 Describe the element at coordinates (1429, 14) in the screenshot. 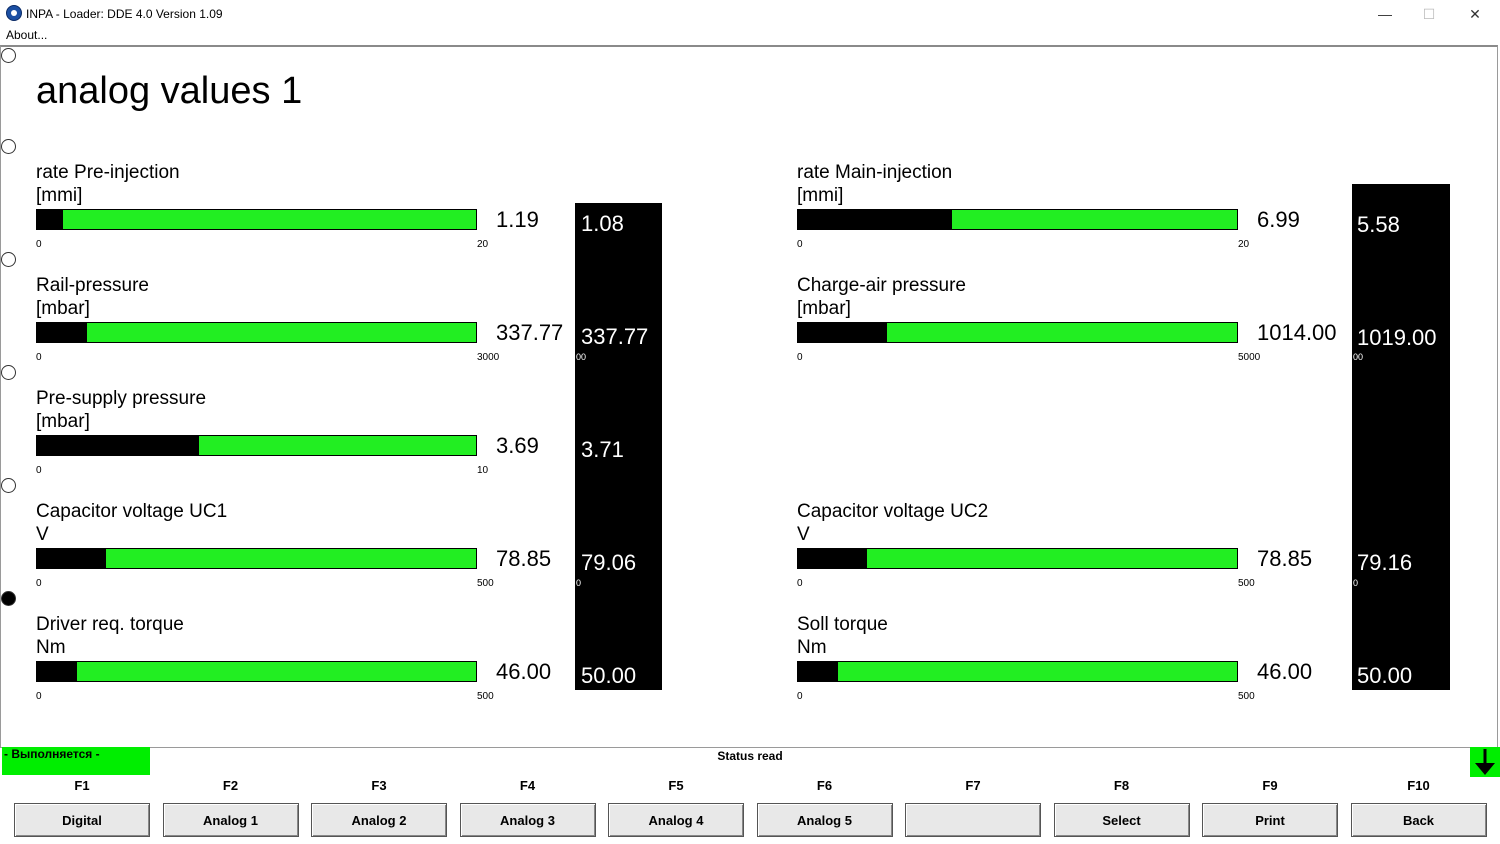

I see `maximize-button: ☐` at that location.